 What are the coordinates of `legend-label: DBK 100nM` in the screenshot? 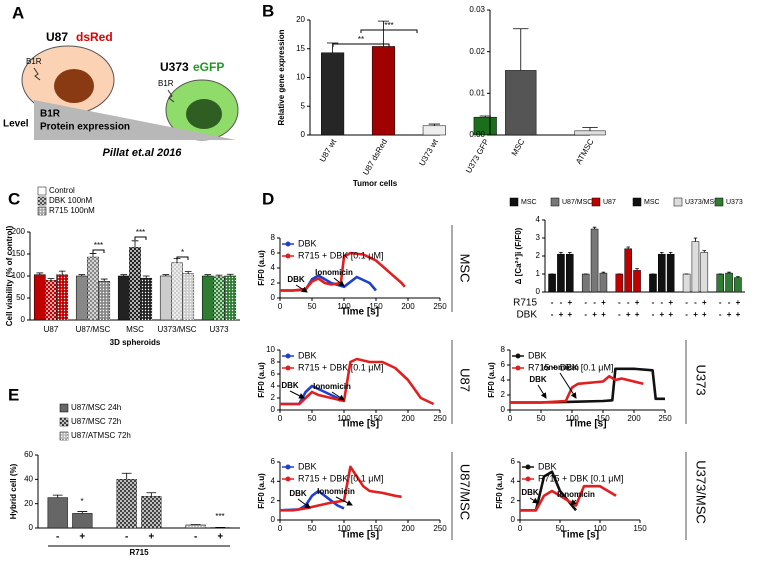 It's located at (70, 200).